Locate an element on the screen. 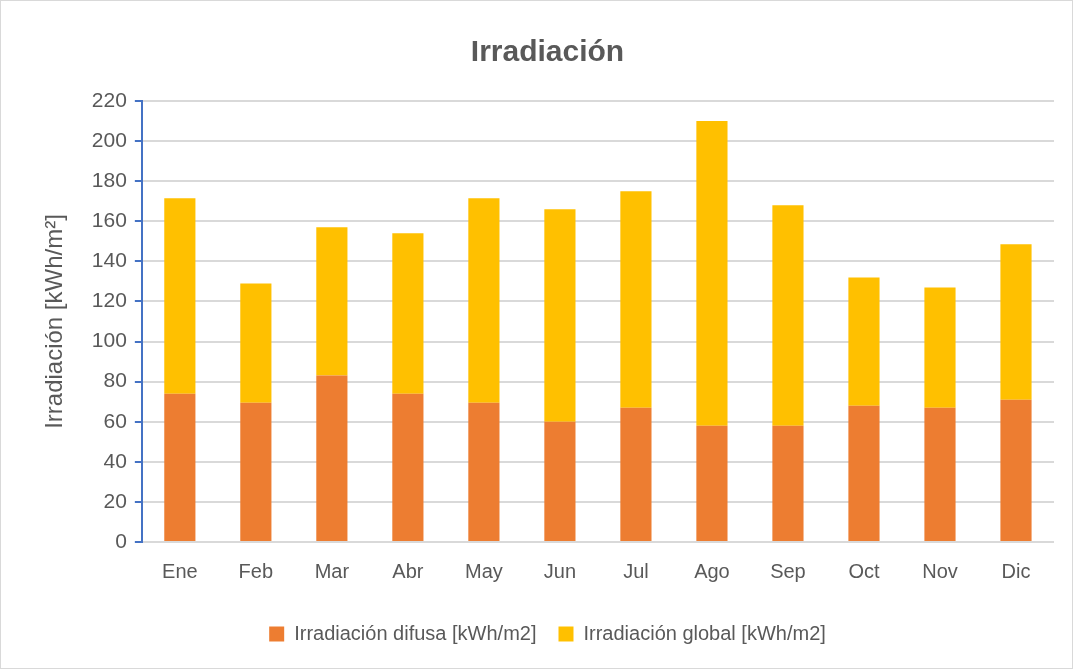  legend-label: Irradiación global [kWh/m2] is located at coordinates (704, 632).